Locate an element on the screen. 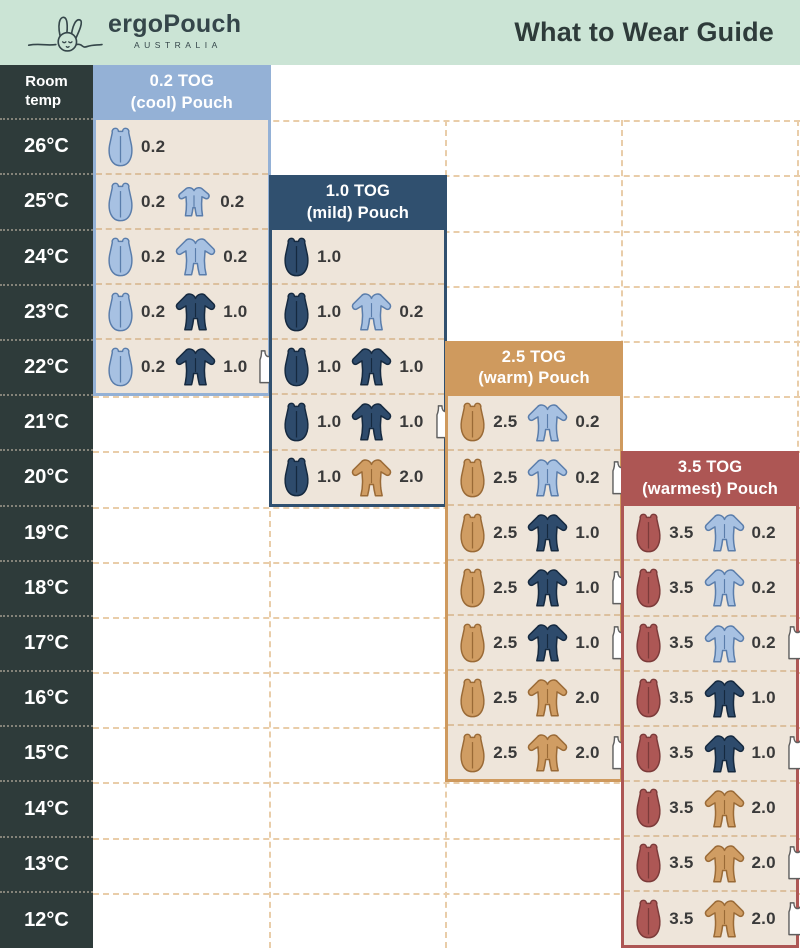 The width and height of the screenshot is (800, 948). outfit-row-19c: 3.5 0.2 is located at coordinates (710, 534).